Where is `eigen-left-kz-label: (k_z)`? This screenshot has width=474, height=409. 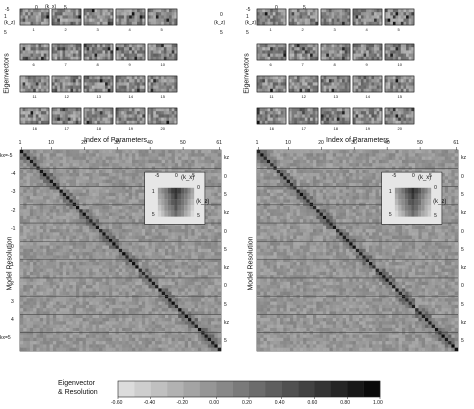 eigen-left-kz-label: (k_z) is located at coordinates (10, 23).